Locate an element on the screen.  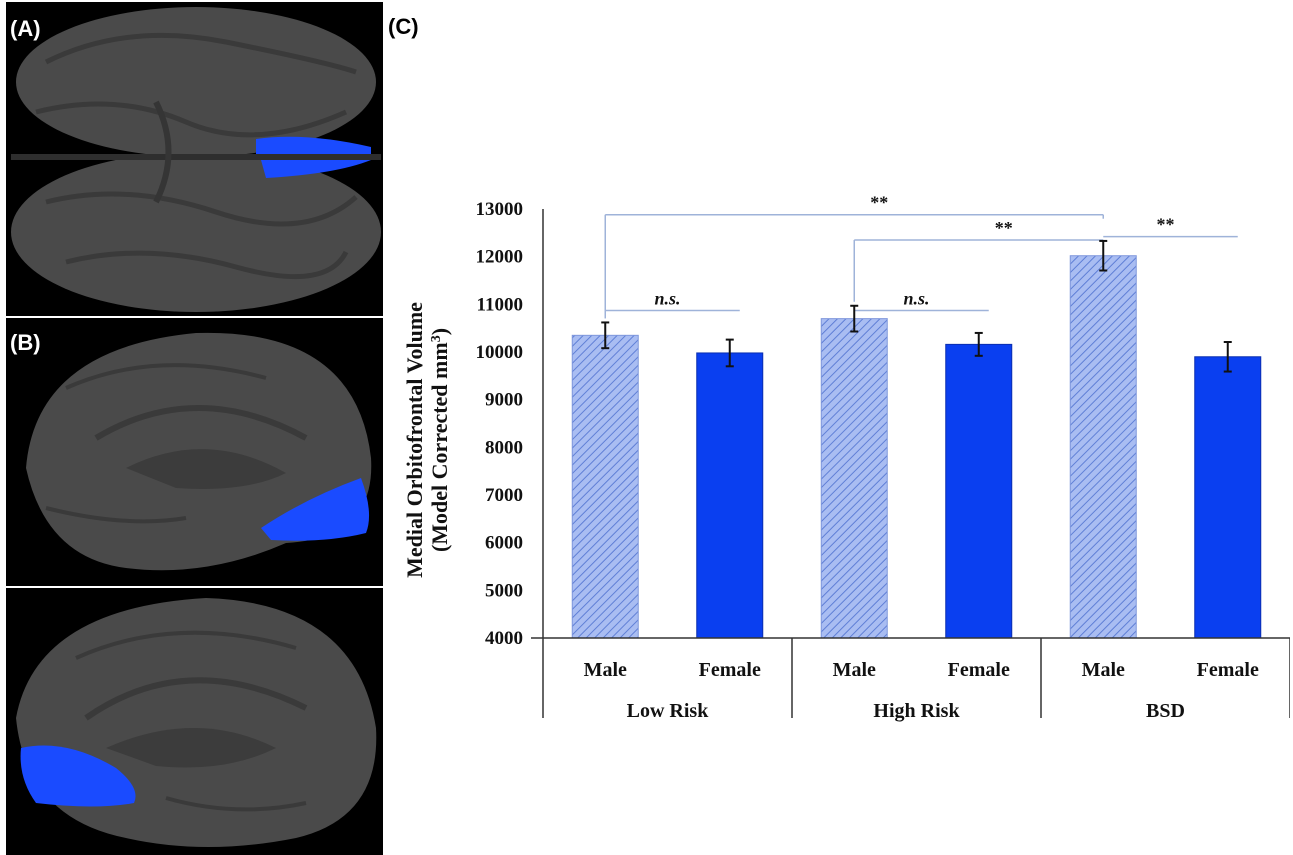
y-tick-label: 4000 is located at coordinates (504, 638).